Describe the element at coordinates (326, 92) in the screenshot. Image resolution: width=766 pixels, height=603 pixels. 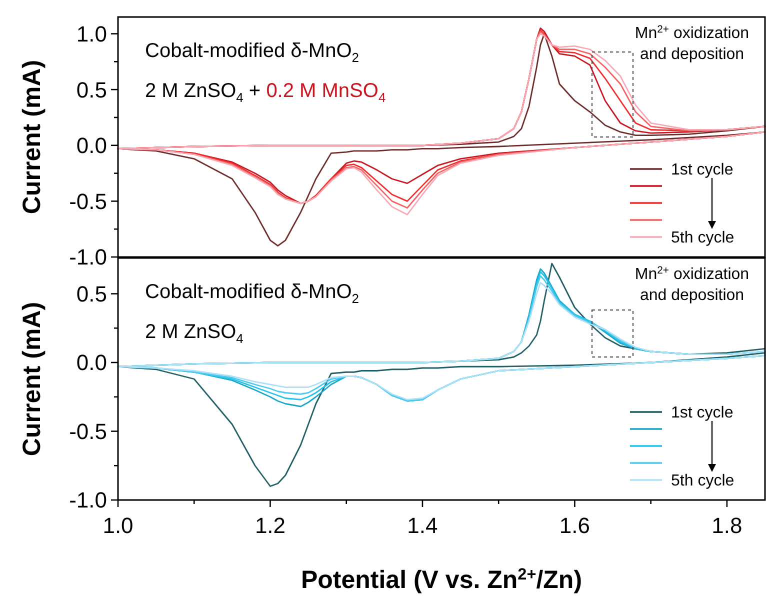
I see `annotation: 0.2 M MnSO$_{4}$` at that location.